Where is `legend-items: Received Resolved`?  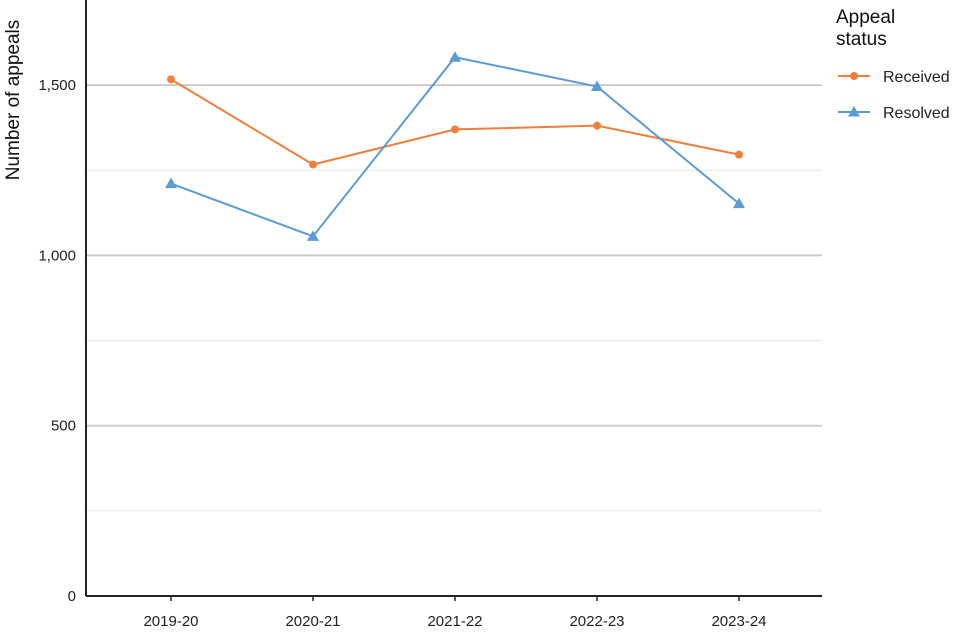
legend-items: Received Resolved is located at coordinates (894, 95).